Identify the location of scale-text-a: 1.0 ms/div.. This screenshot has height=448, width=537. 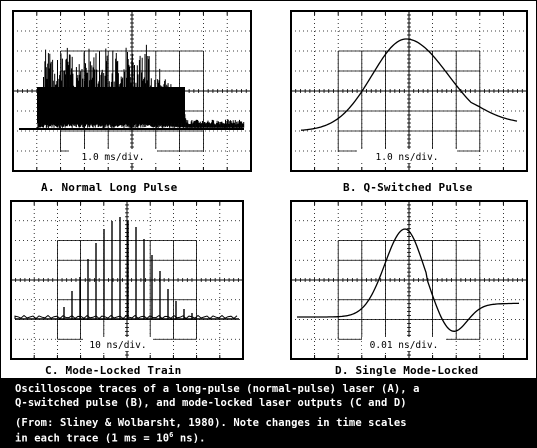
(113, 157).